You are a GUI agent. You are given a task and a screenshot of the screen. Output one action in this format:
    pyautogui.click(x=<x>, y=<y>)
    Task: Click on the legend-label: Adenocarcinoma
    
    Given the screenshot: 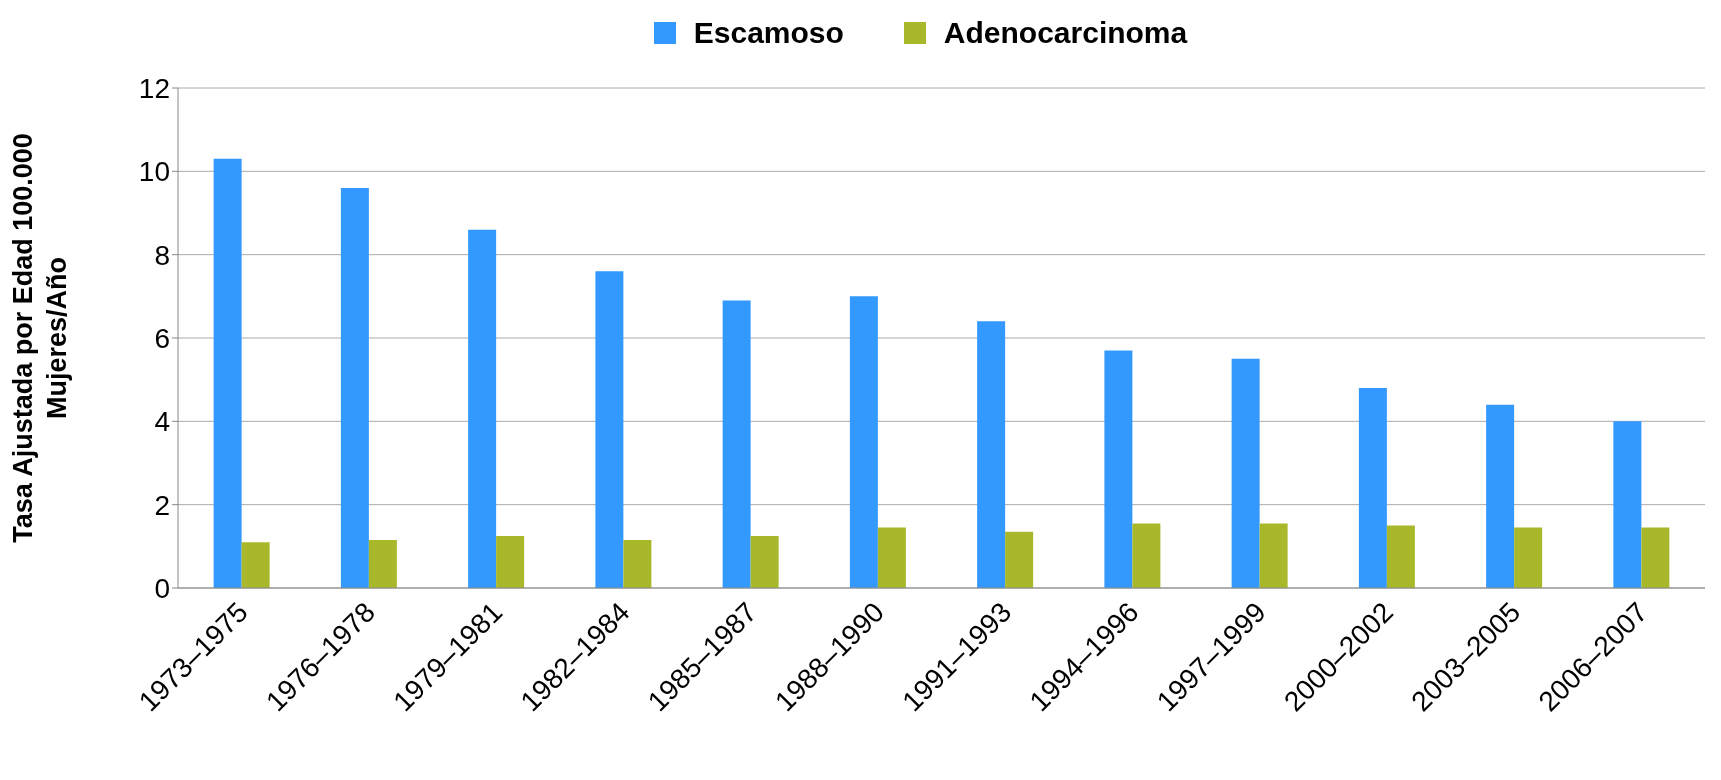 What is the action you would take?
    pyautogui.click(x=1065, y=33)
    